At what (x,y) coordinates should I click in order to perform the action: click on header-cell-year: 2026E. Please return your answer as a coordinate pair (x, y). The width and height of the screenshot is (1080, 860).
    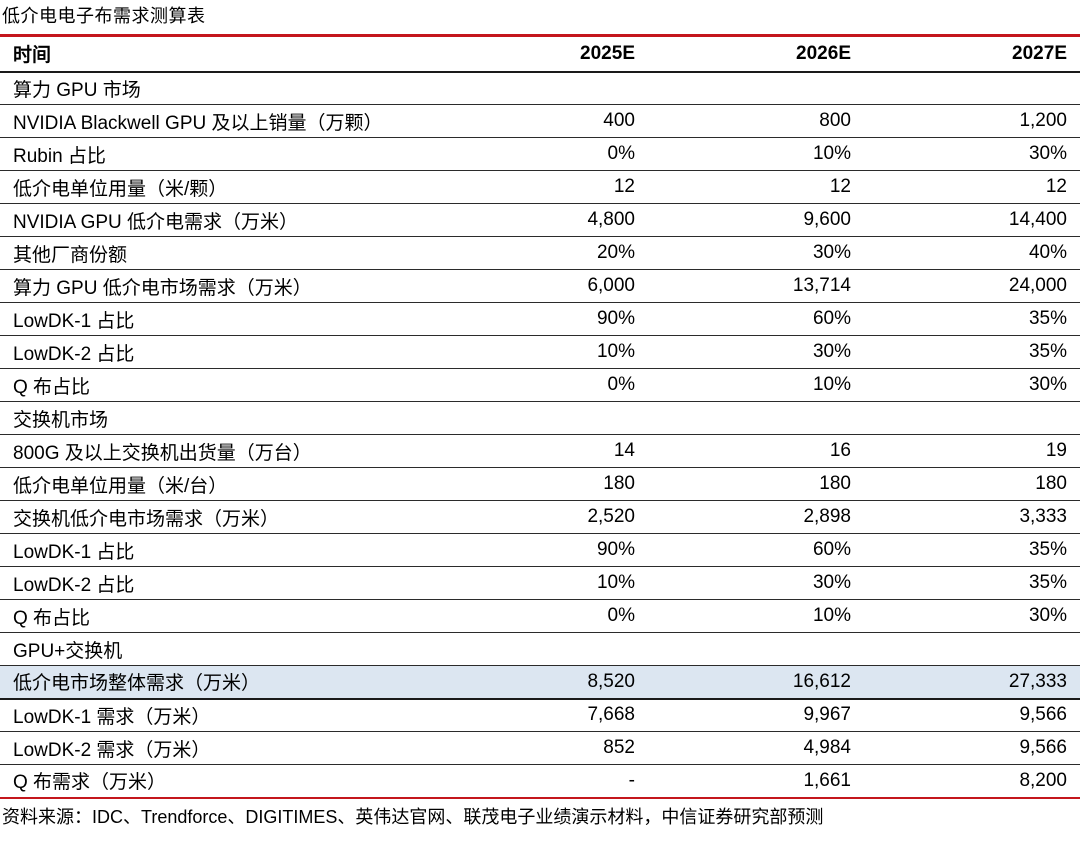
    Looking at the image, I should click on (756, 54).